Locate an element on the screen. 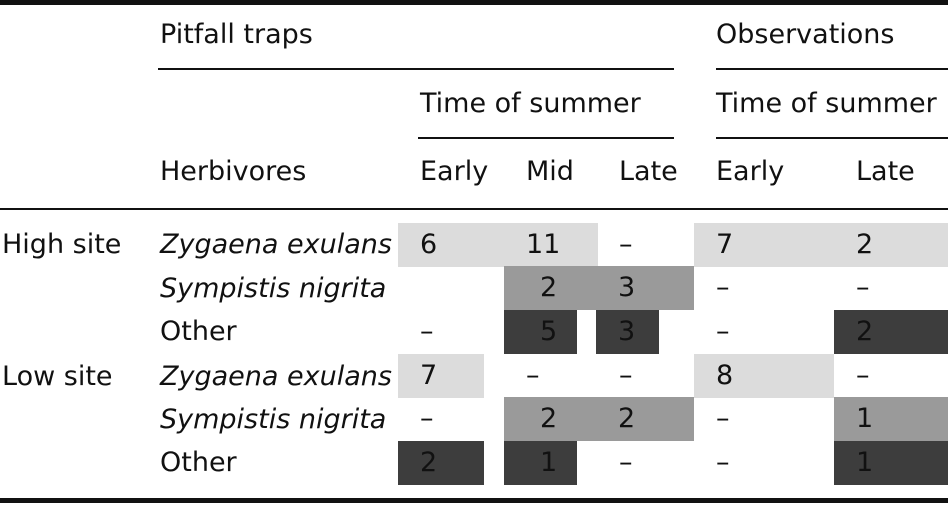  time-pitfall-underline is located at coordinates (546, 138).